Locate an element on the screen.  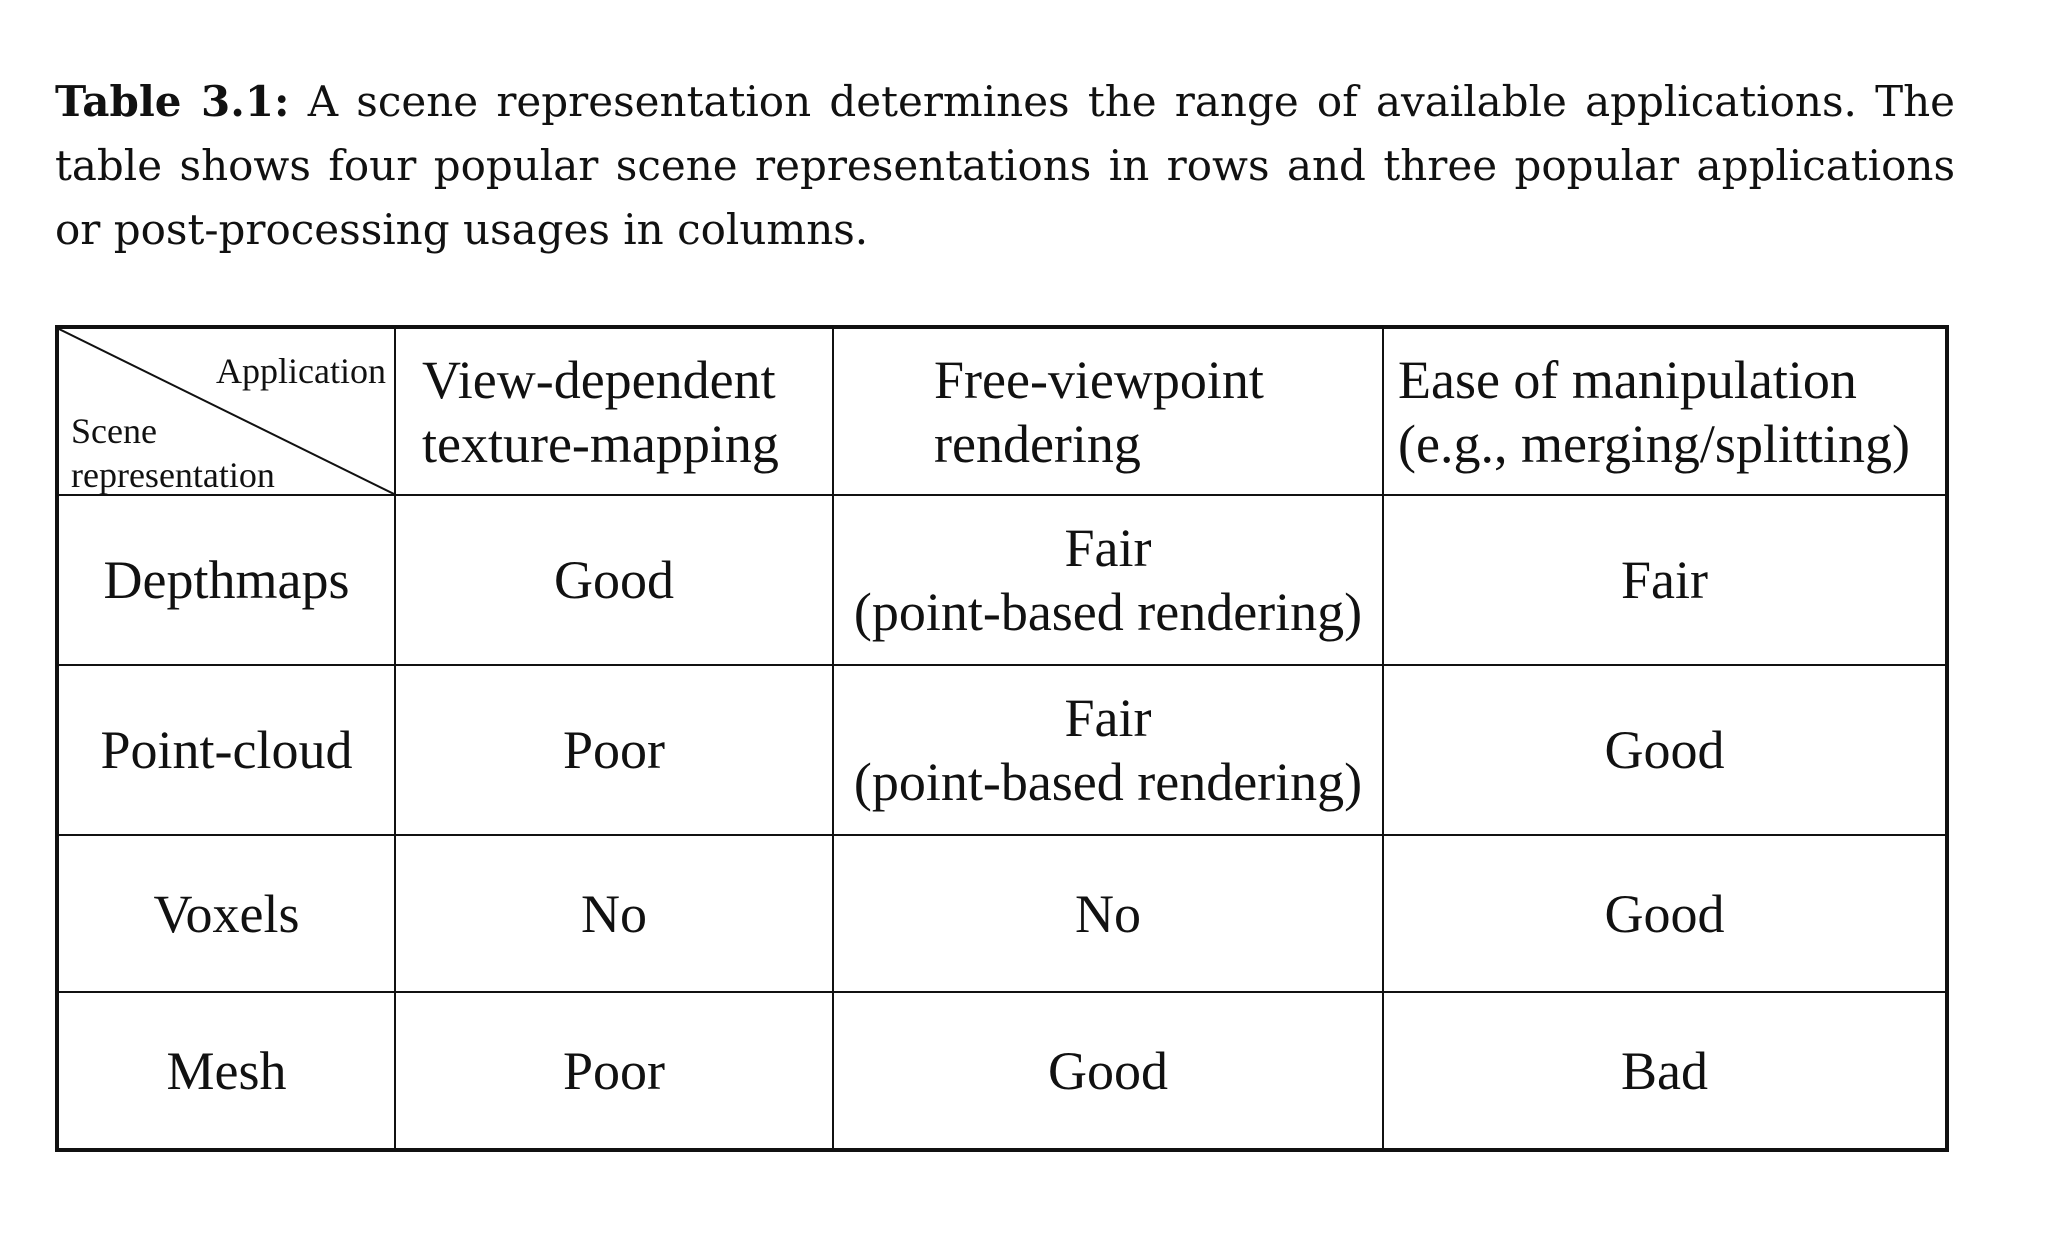
row-header: Voxels is located at coordinates (225, 913).